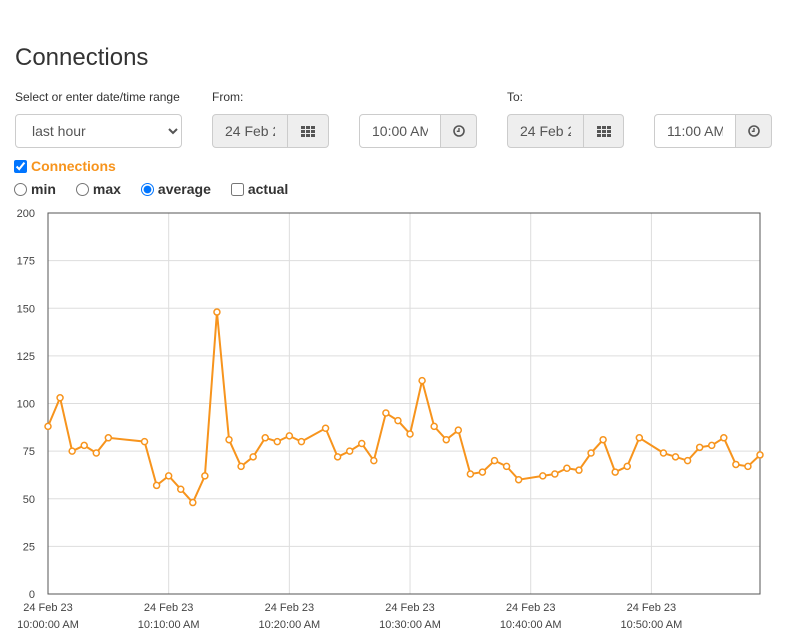 This screenshot has height=634, width=787. Describe the element at coordinates (531, 625) in the screenshot. I see `x-tick-label: 10:40:00 AM` at that location.